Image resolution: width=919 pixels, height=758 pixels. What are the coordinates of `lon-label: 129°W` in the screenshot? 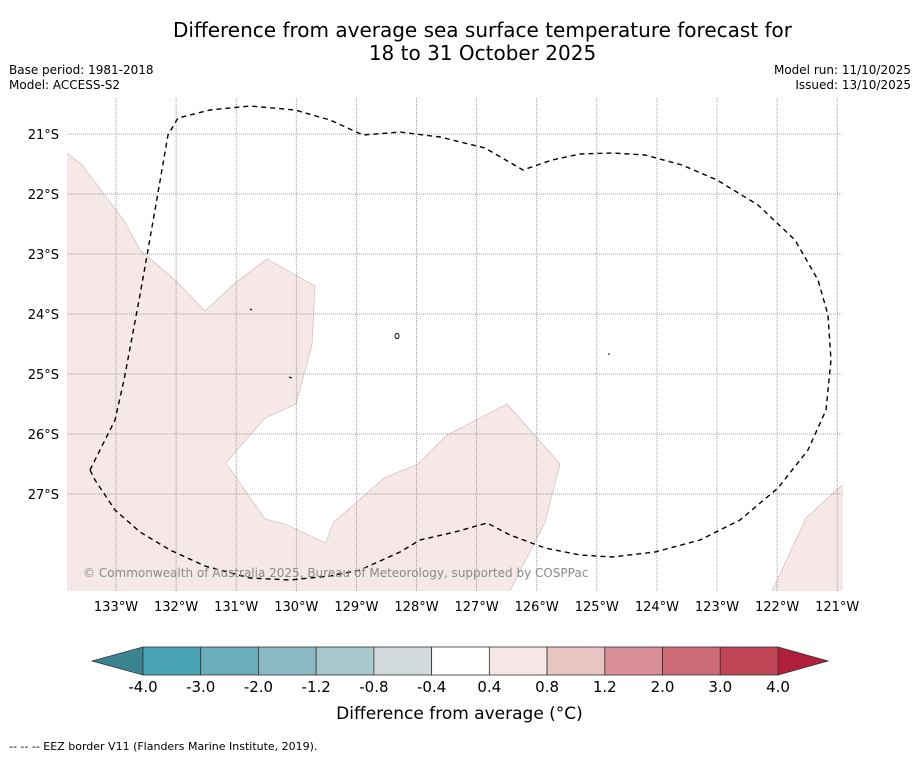 It's located at (356, 607).